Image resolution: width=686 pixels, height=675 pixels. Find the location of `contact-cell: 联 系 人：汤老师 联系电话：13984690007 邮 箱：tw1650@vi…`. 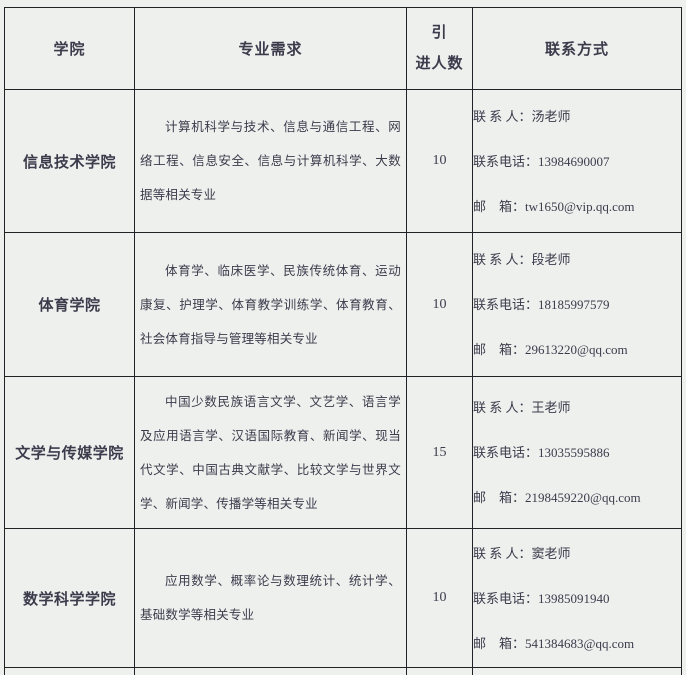

contact-cell: 联 系 人：汤老师 联系电话：13984690007 邮 箱：tw1650@vi… is located at coordinates (577, 161).